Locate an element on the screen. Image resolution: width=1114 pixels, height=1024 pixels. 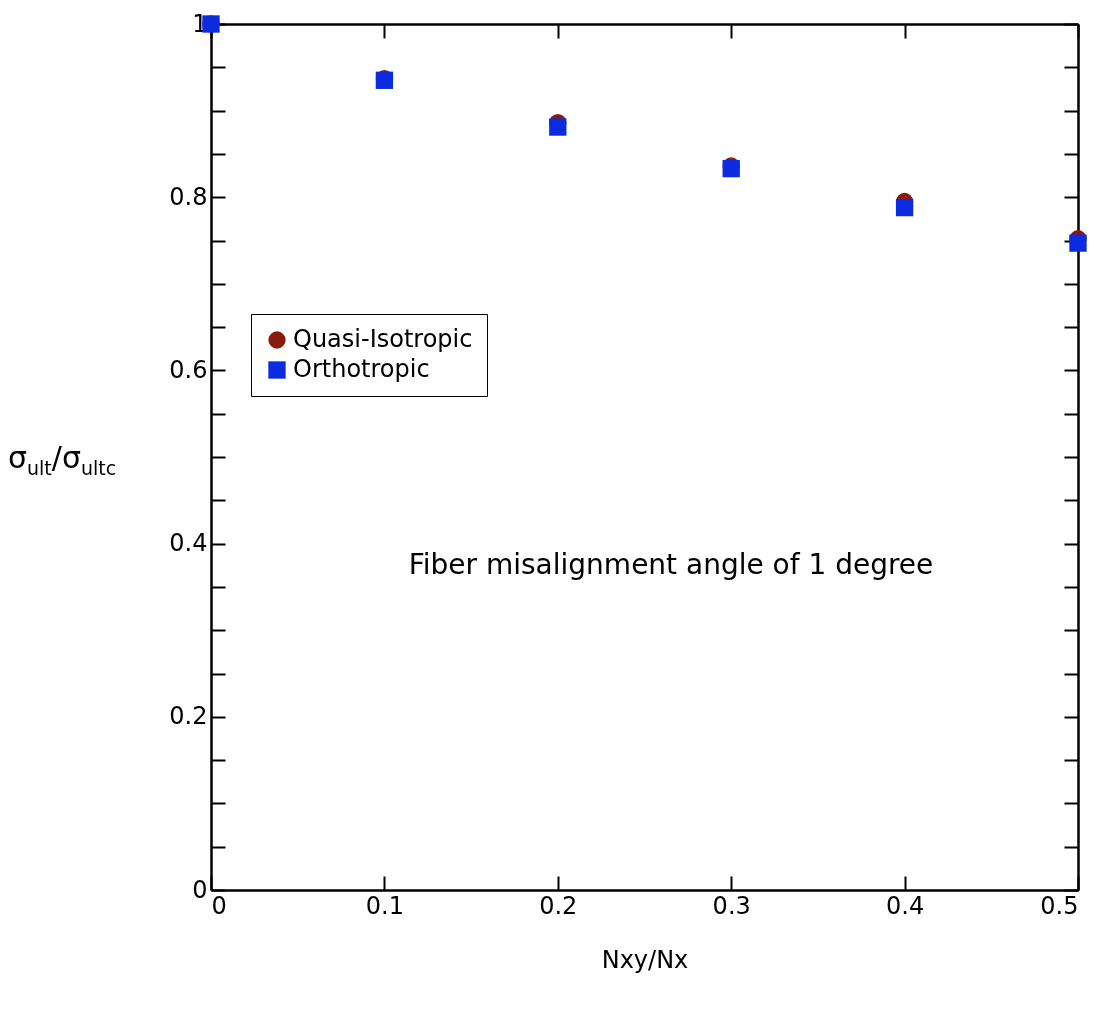
x-tick-label: 0.3 is located at coordinates (731, 905).